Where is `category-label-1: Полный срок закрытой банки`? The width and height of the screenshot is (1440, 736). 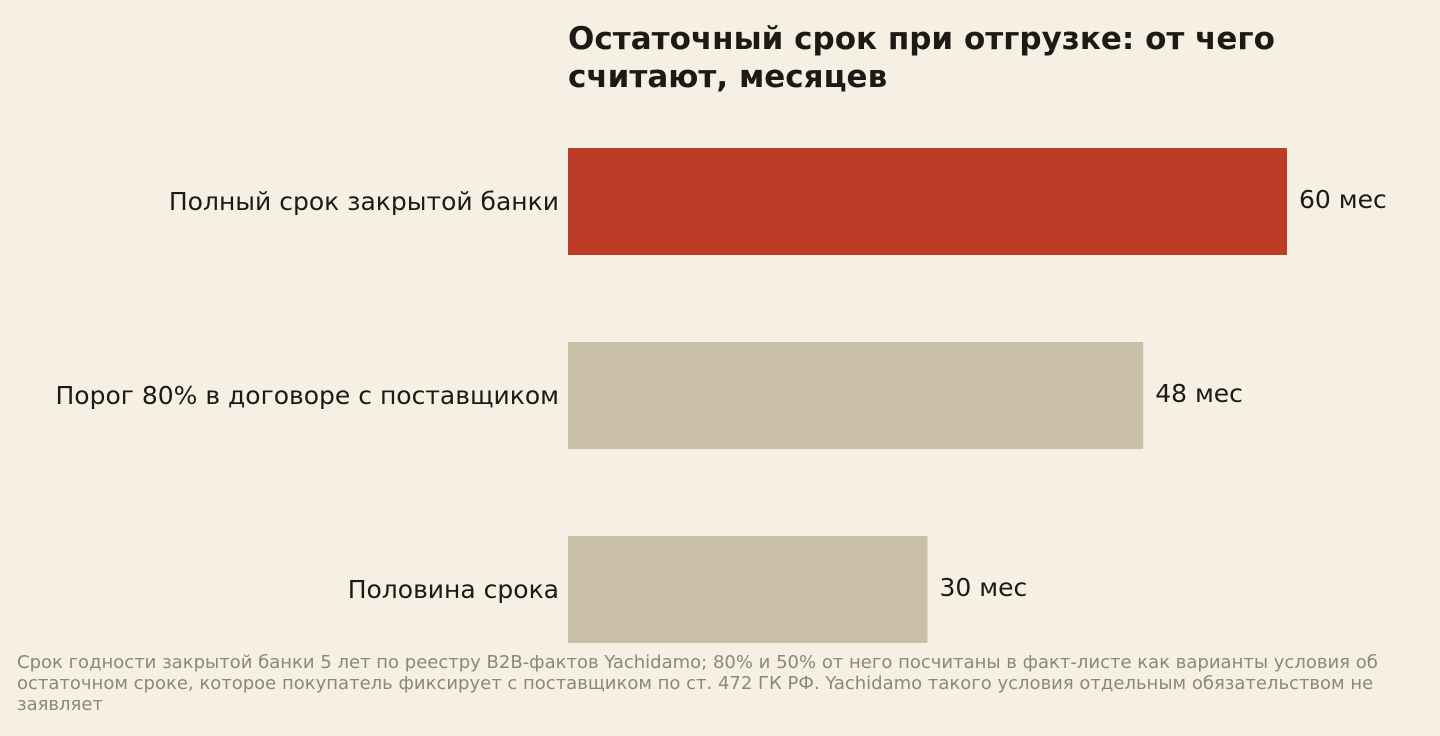 category-label-1: Полный срок закрытой банки is located at coordinates (364, 201).